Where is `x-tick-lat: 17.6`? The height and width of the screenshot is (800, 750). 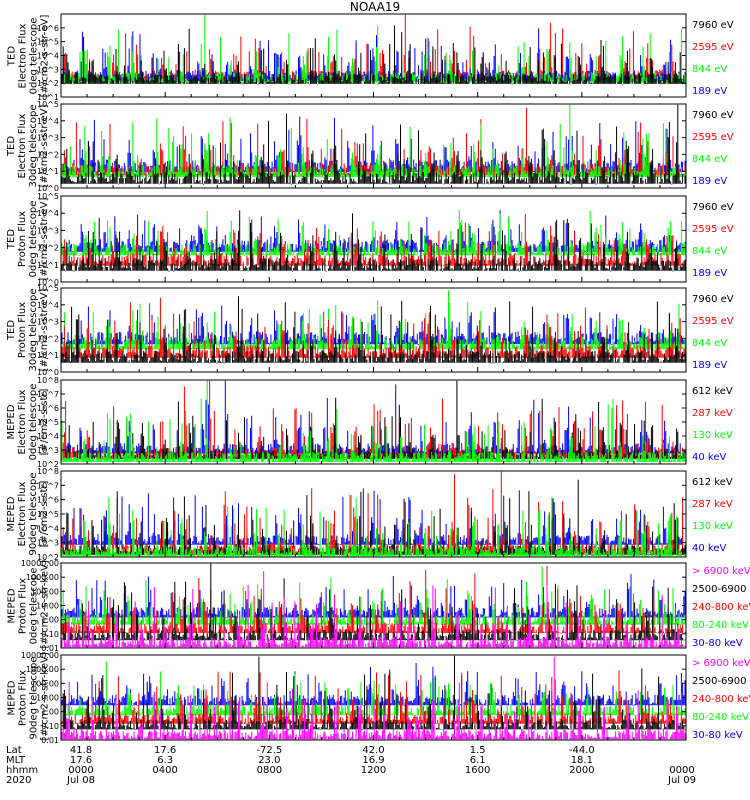
x-tick-lat: 17.6 is located at coordinates (165, 750).